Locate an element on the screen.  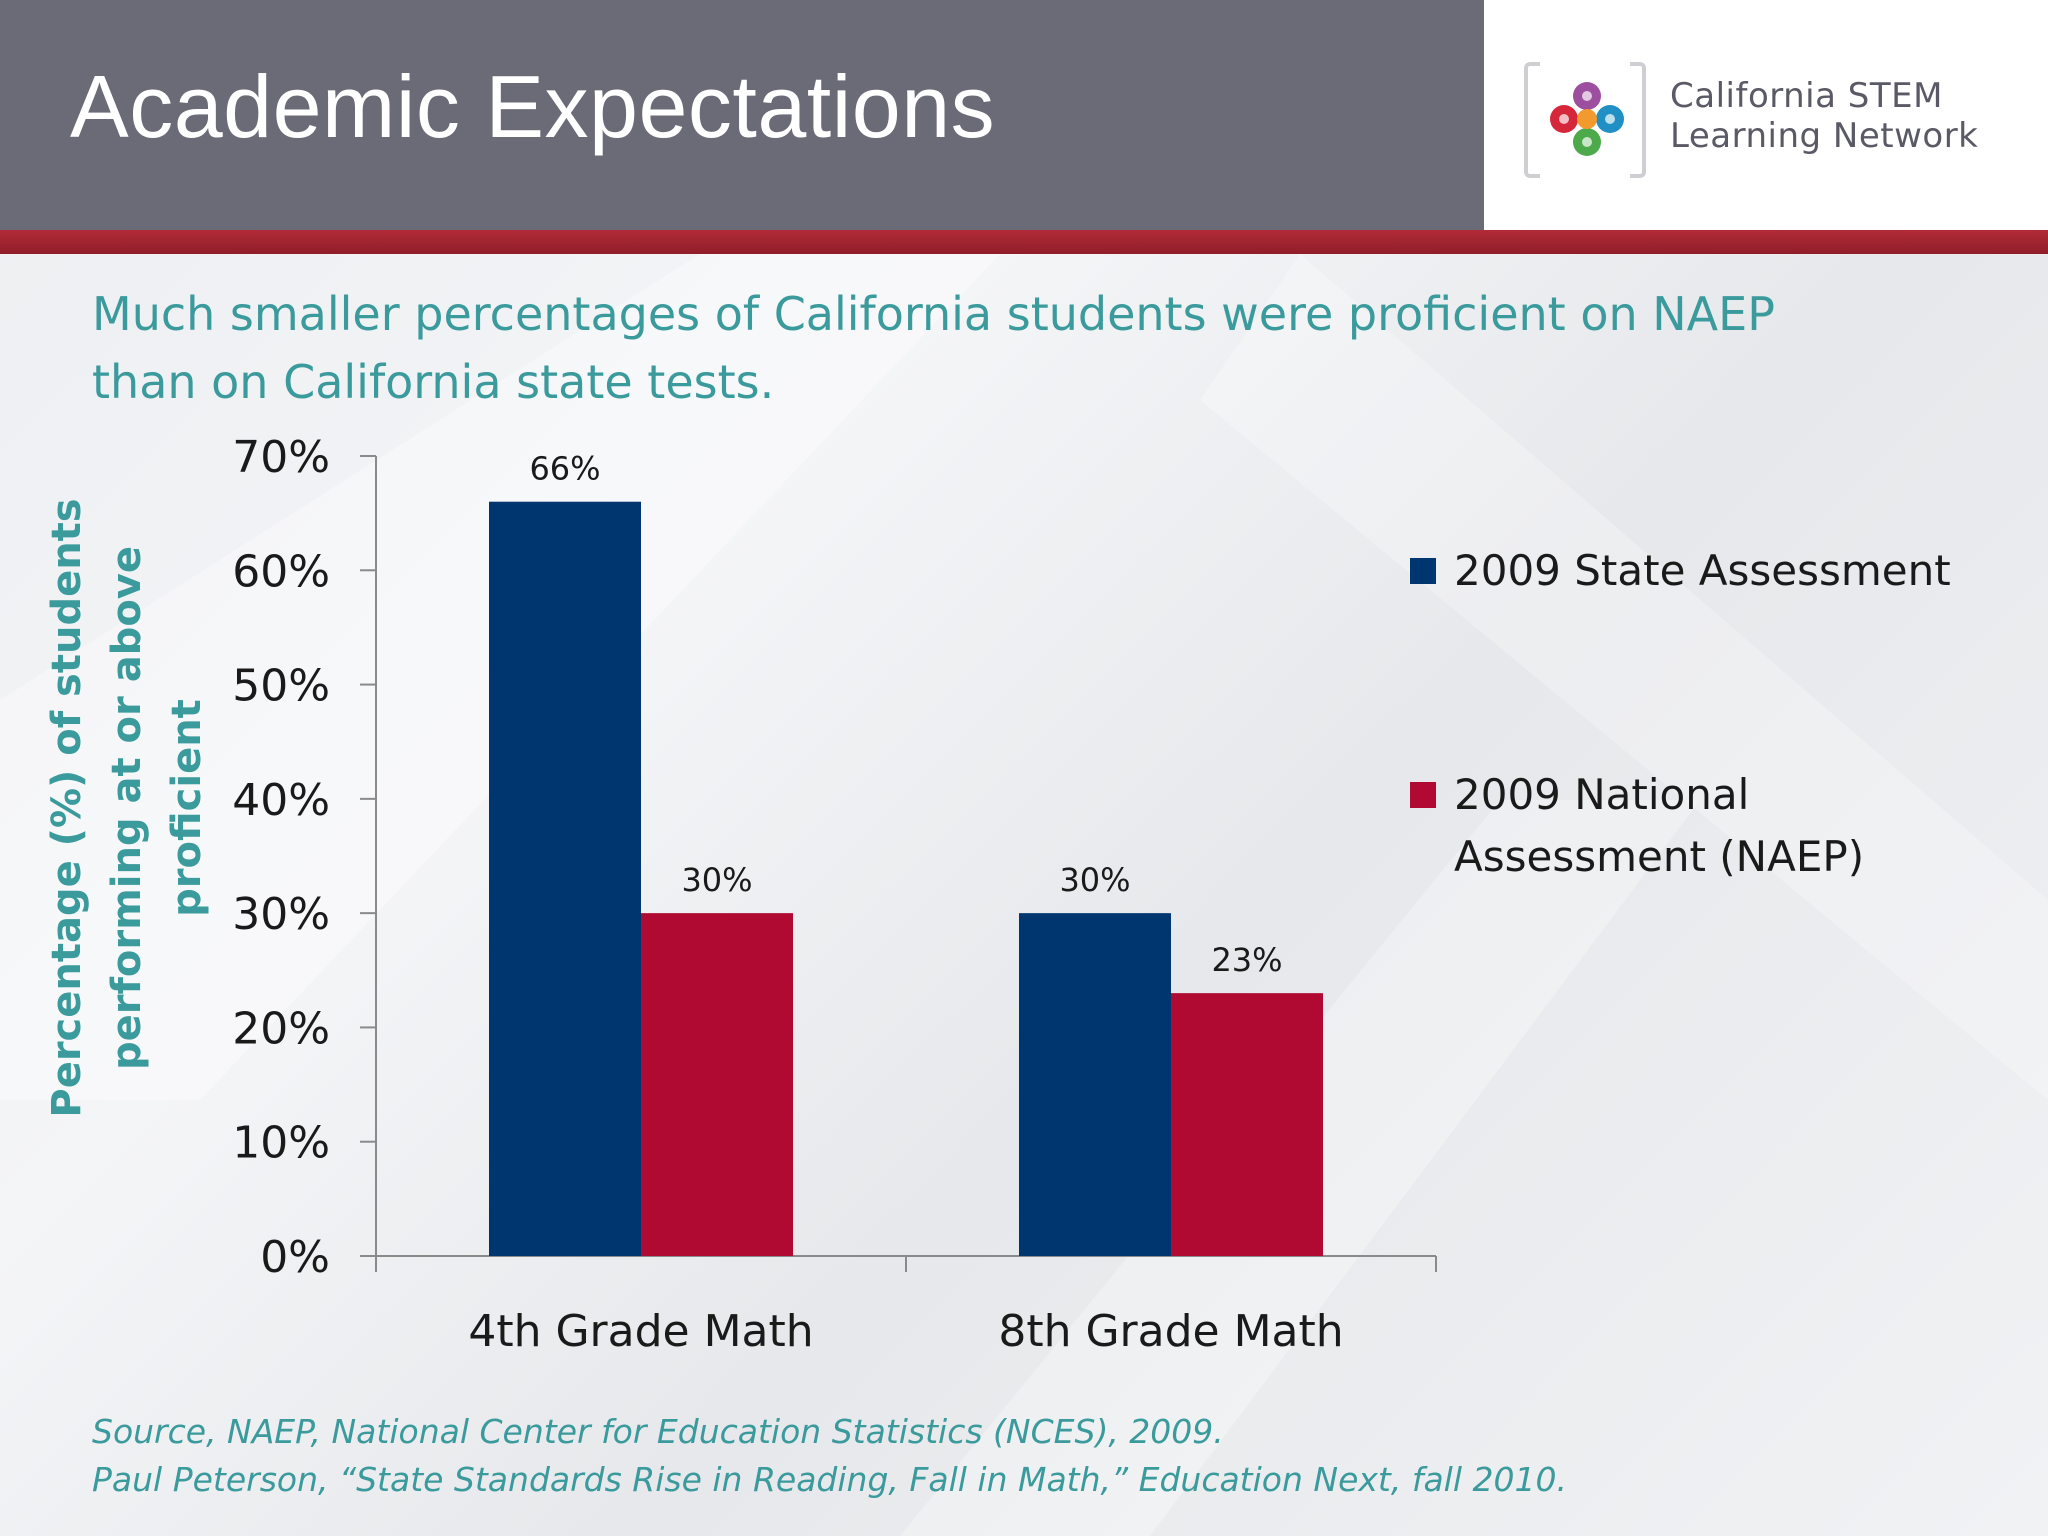
legend-label: 2009 State Assessment is located at coordinates (1702, 570).